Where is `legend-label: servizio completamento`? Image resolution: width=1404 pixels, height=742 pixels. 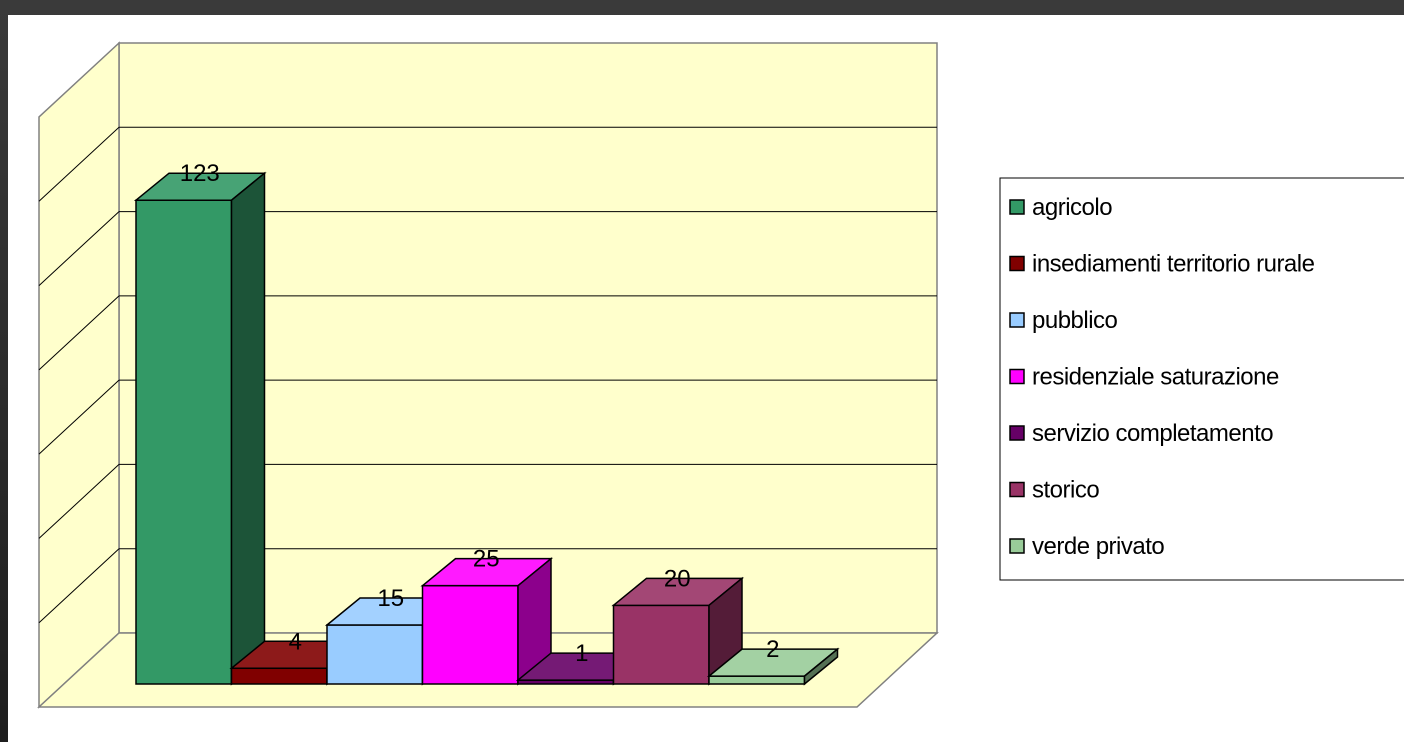
legend-label: servizio completamento is located at coordinates (1152, 433).